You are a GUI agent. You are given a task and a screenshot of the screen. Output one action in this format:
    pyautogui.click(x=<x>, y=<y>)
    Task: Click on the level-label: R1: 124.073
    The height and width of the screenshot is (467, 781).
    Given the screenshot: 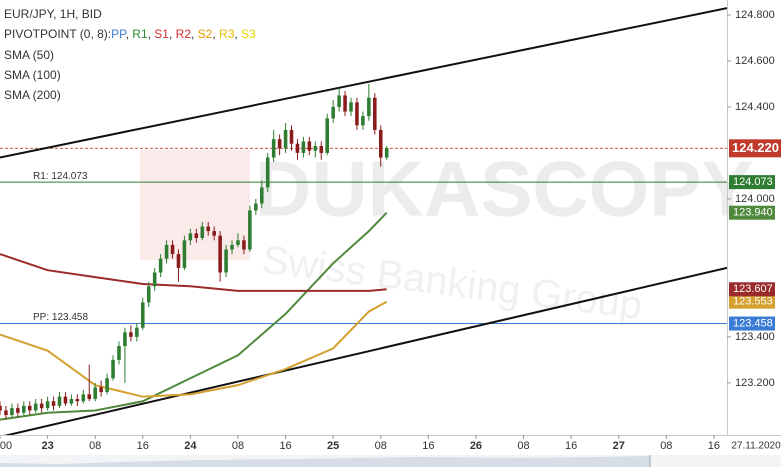 What is the action you would take?
    pyautogui.click(x=60, y=176)
    